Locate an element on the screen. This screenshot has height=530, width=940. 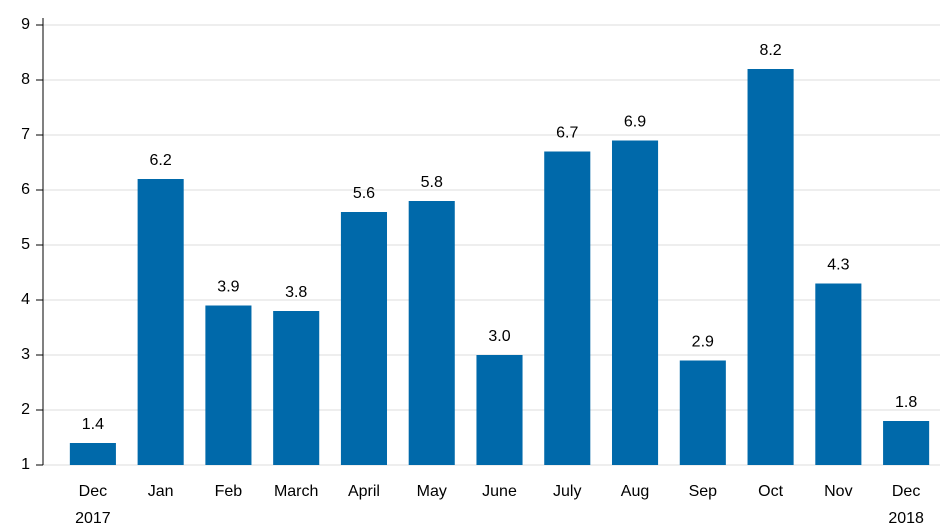
y-tick-label: 9 is located at coordinates (25, 24).